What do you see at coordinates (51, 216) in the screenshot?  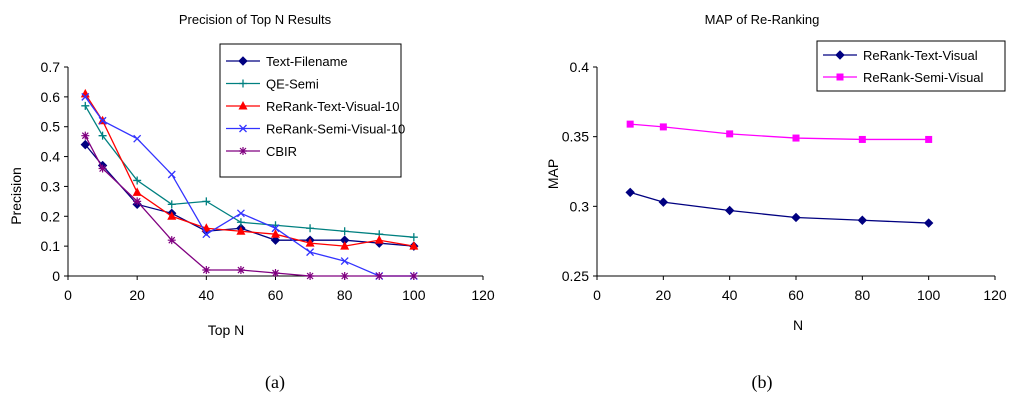 I see `y-tick-label: 0.2` at bounding box center [51, 216].